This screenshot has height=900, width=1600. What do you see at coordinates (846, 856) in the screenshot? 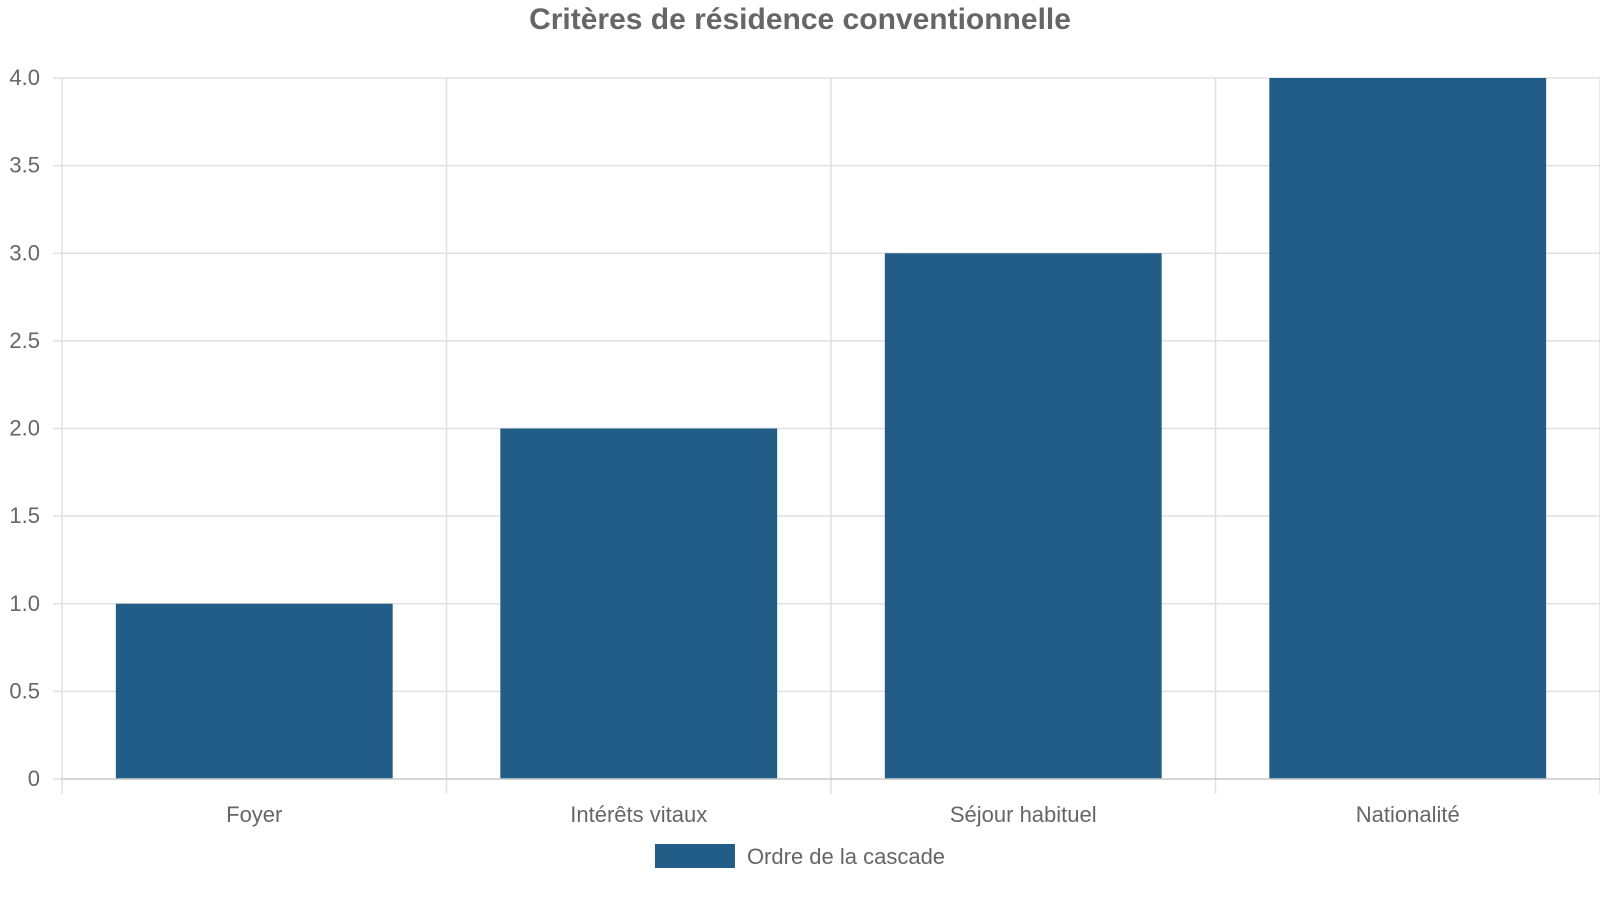
I see `legend-label: Ordre de la cascade` at bounding box center [846, 856].